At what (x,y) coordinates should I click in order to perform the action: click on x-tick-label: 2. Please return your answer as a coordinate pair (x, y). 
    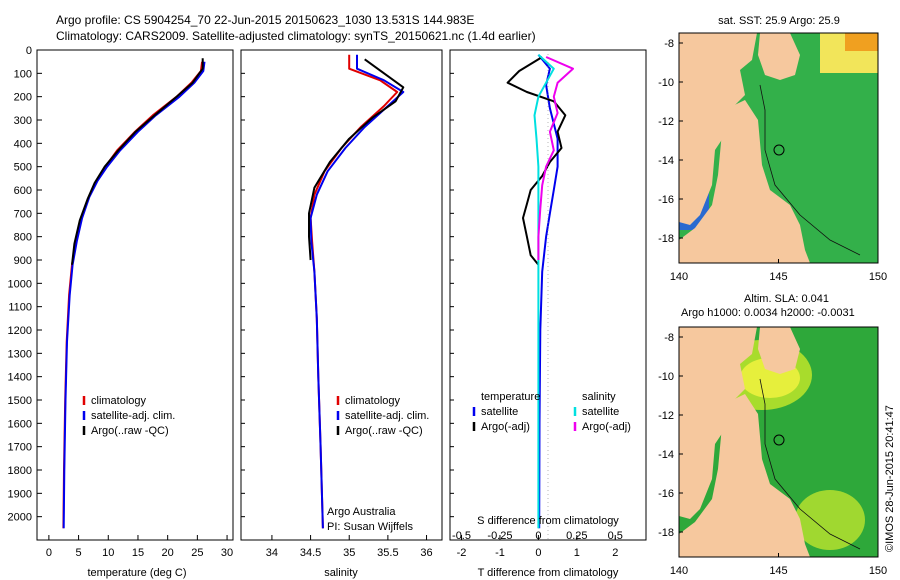
    Looking at the image, I should click on (615, 553).